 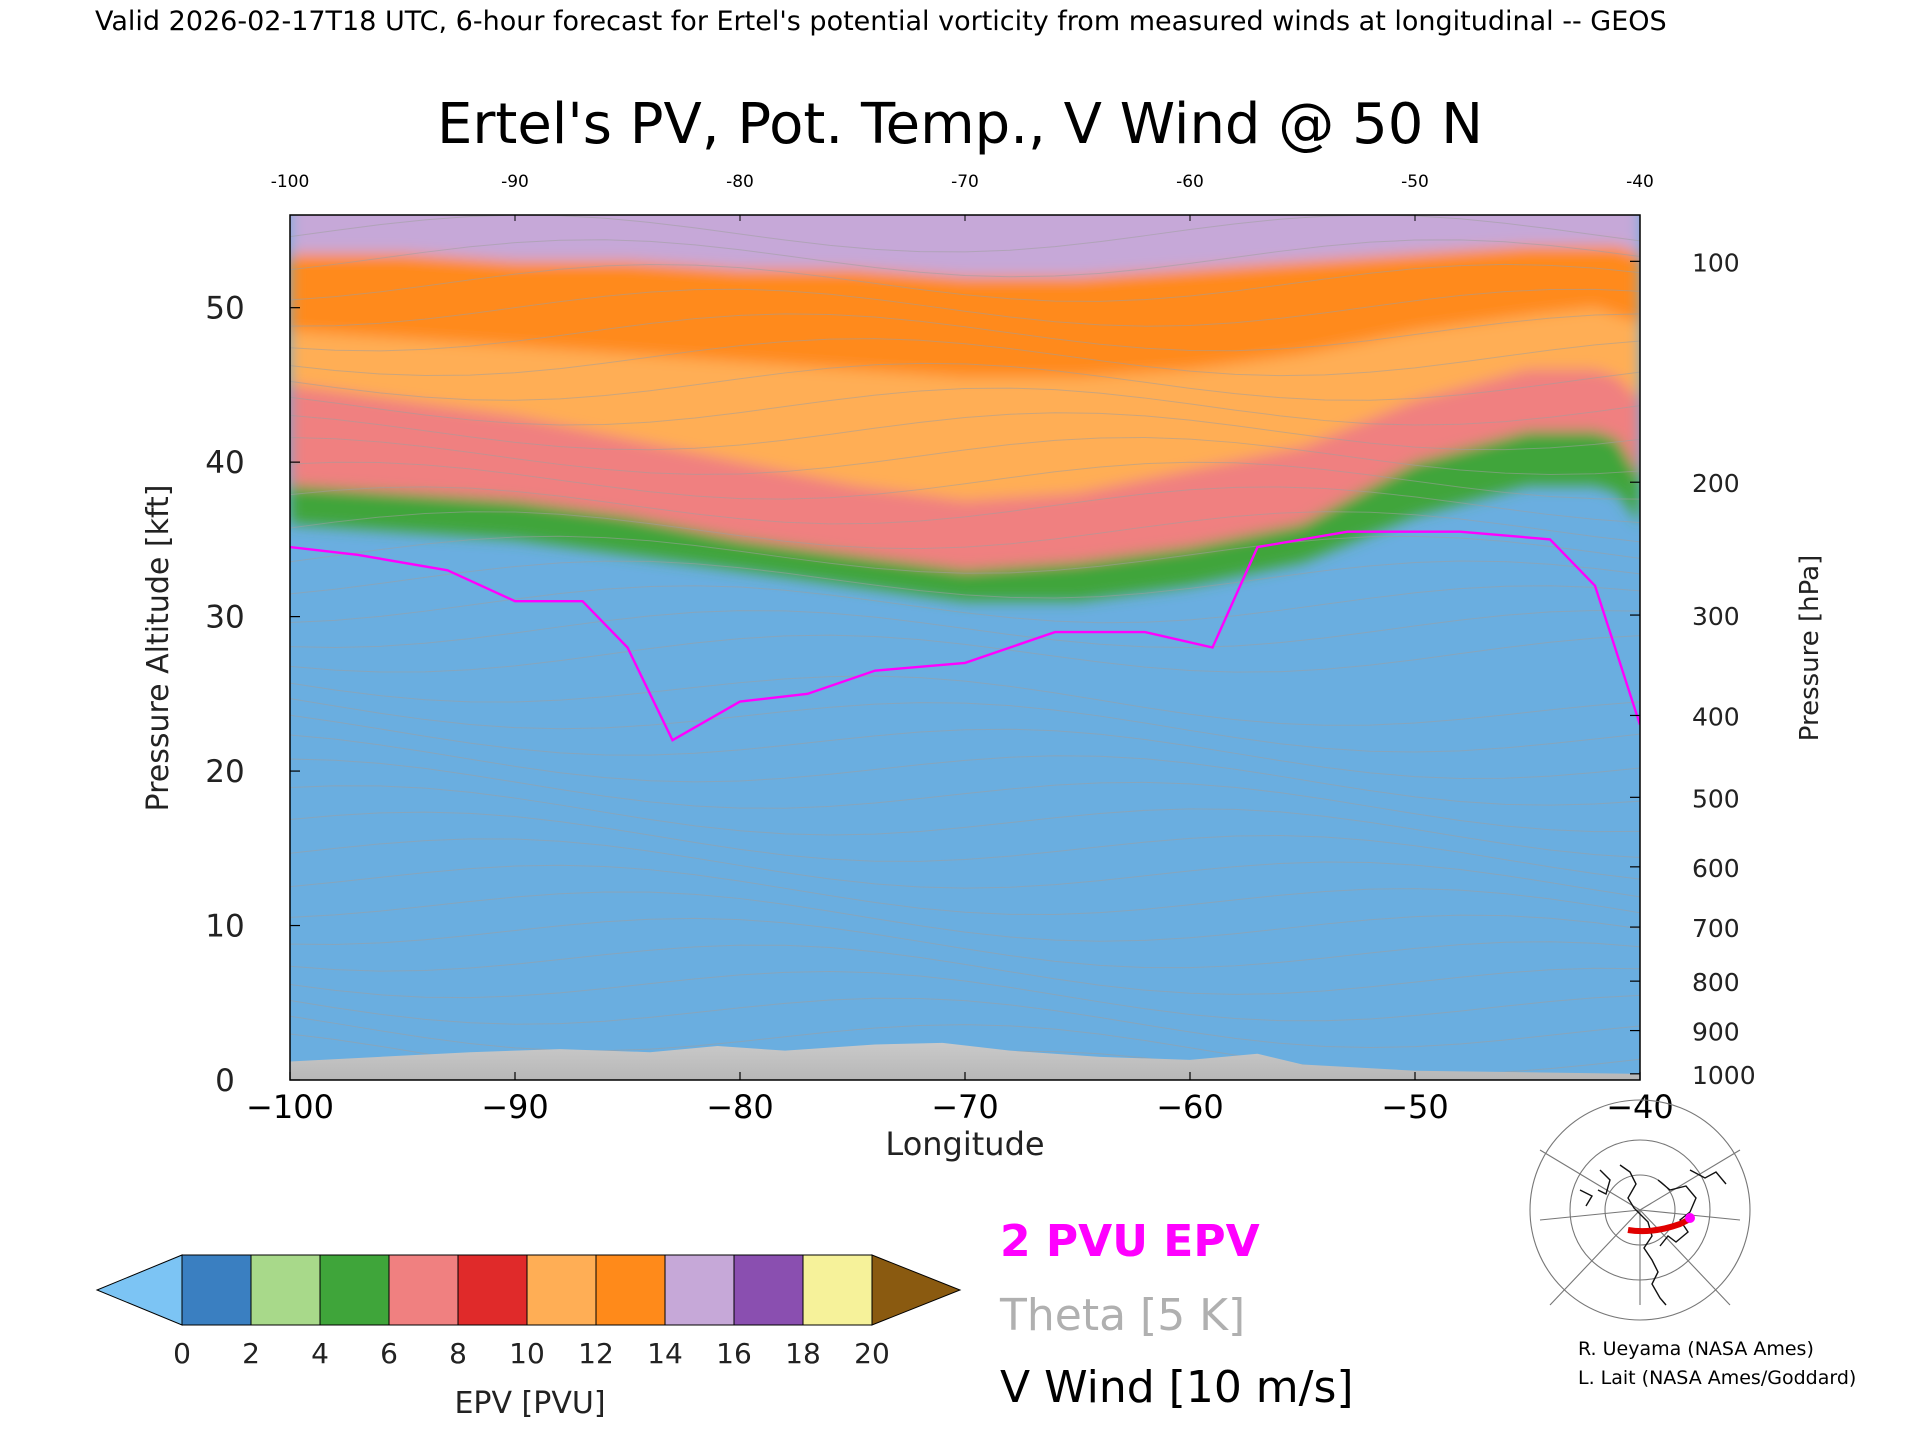 I want to click on legend-theta: Theta [5 K], so click(x=1122, y=1315).